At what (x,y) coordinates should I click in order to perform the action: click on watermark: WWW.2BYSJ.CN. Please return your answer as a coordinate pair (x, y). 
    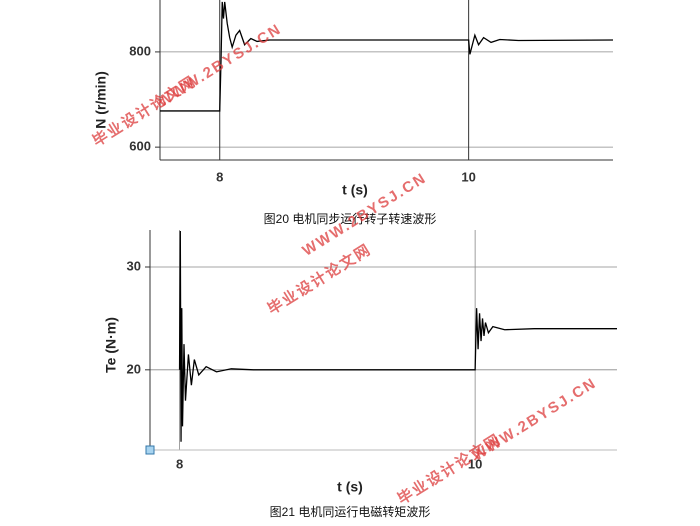
    Looking at the image, I should click on (534, 419).